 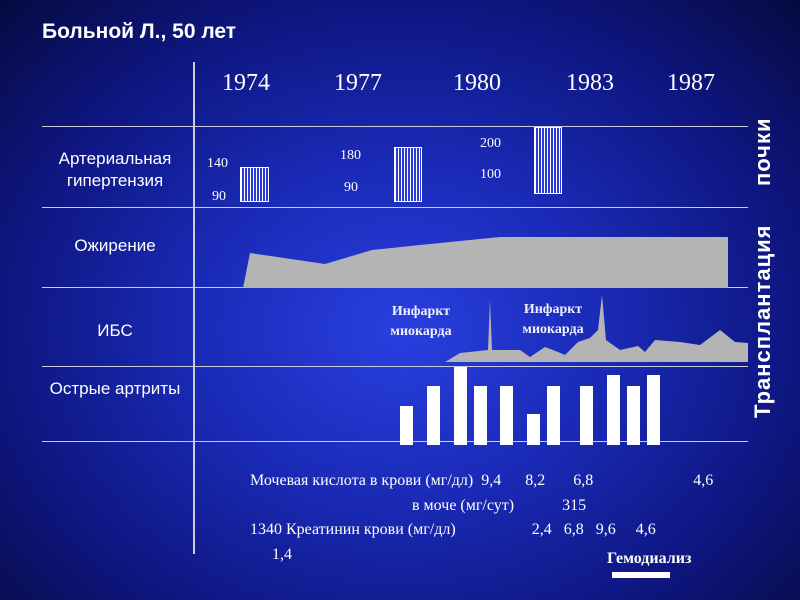 I want to click on bp-systolic-value: 140, so click(x=217, y=163).